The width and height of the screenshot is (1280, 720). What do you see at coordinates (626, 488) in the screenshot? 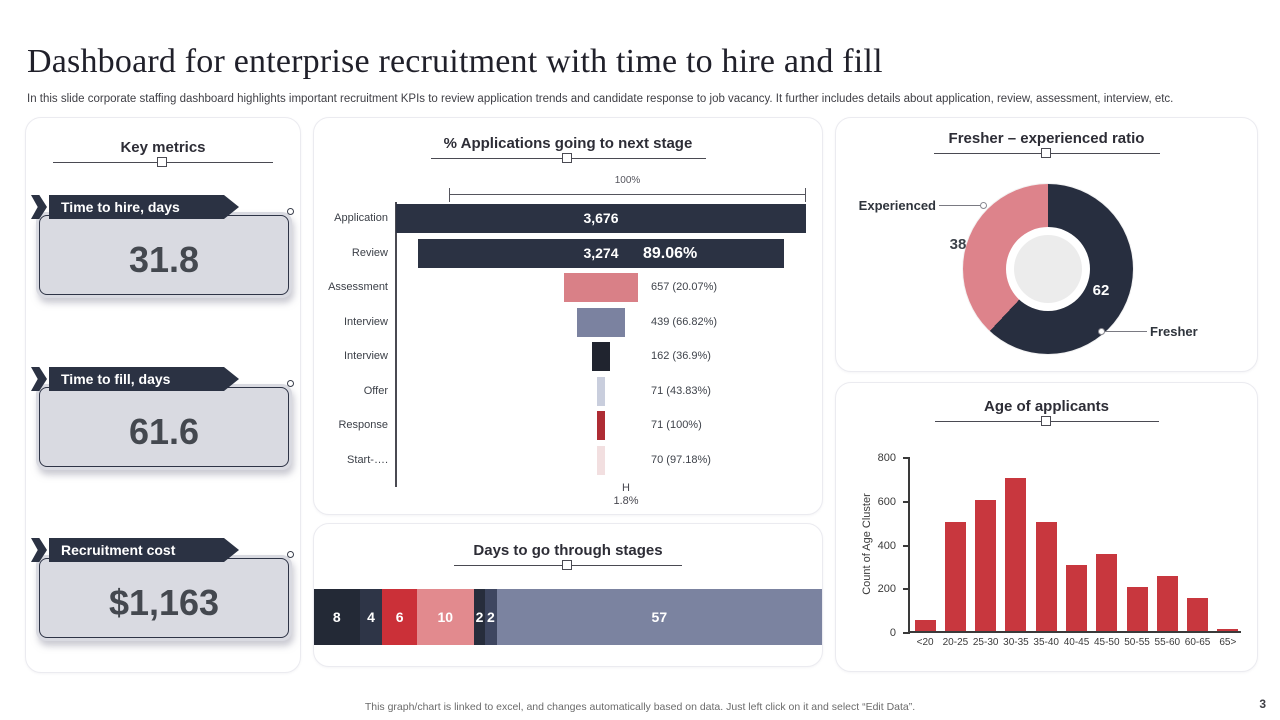
I see `funnel-bottom-line1: H` at bounding box center [626, 488].